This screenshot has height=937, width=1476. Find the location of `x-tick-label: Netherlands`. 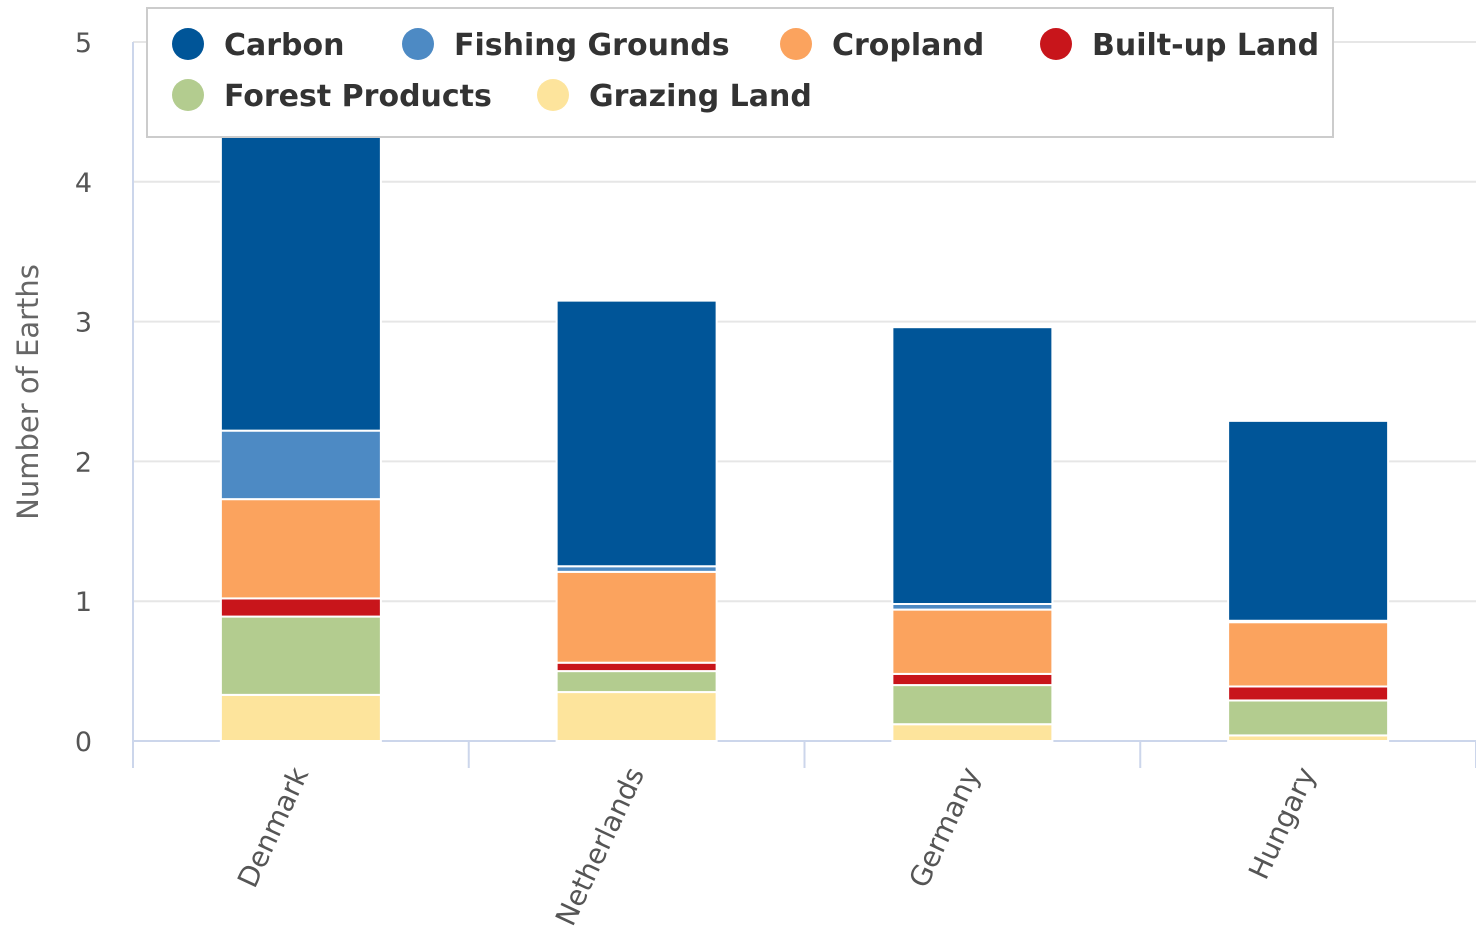

x-tick-label: Netherlands is located at coordinates (600, 846).